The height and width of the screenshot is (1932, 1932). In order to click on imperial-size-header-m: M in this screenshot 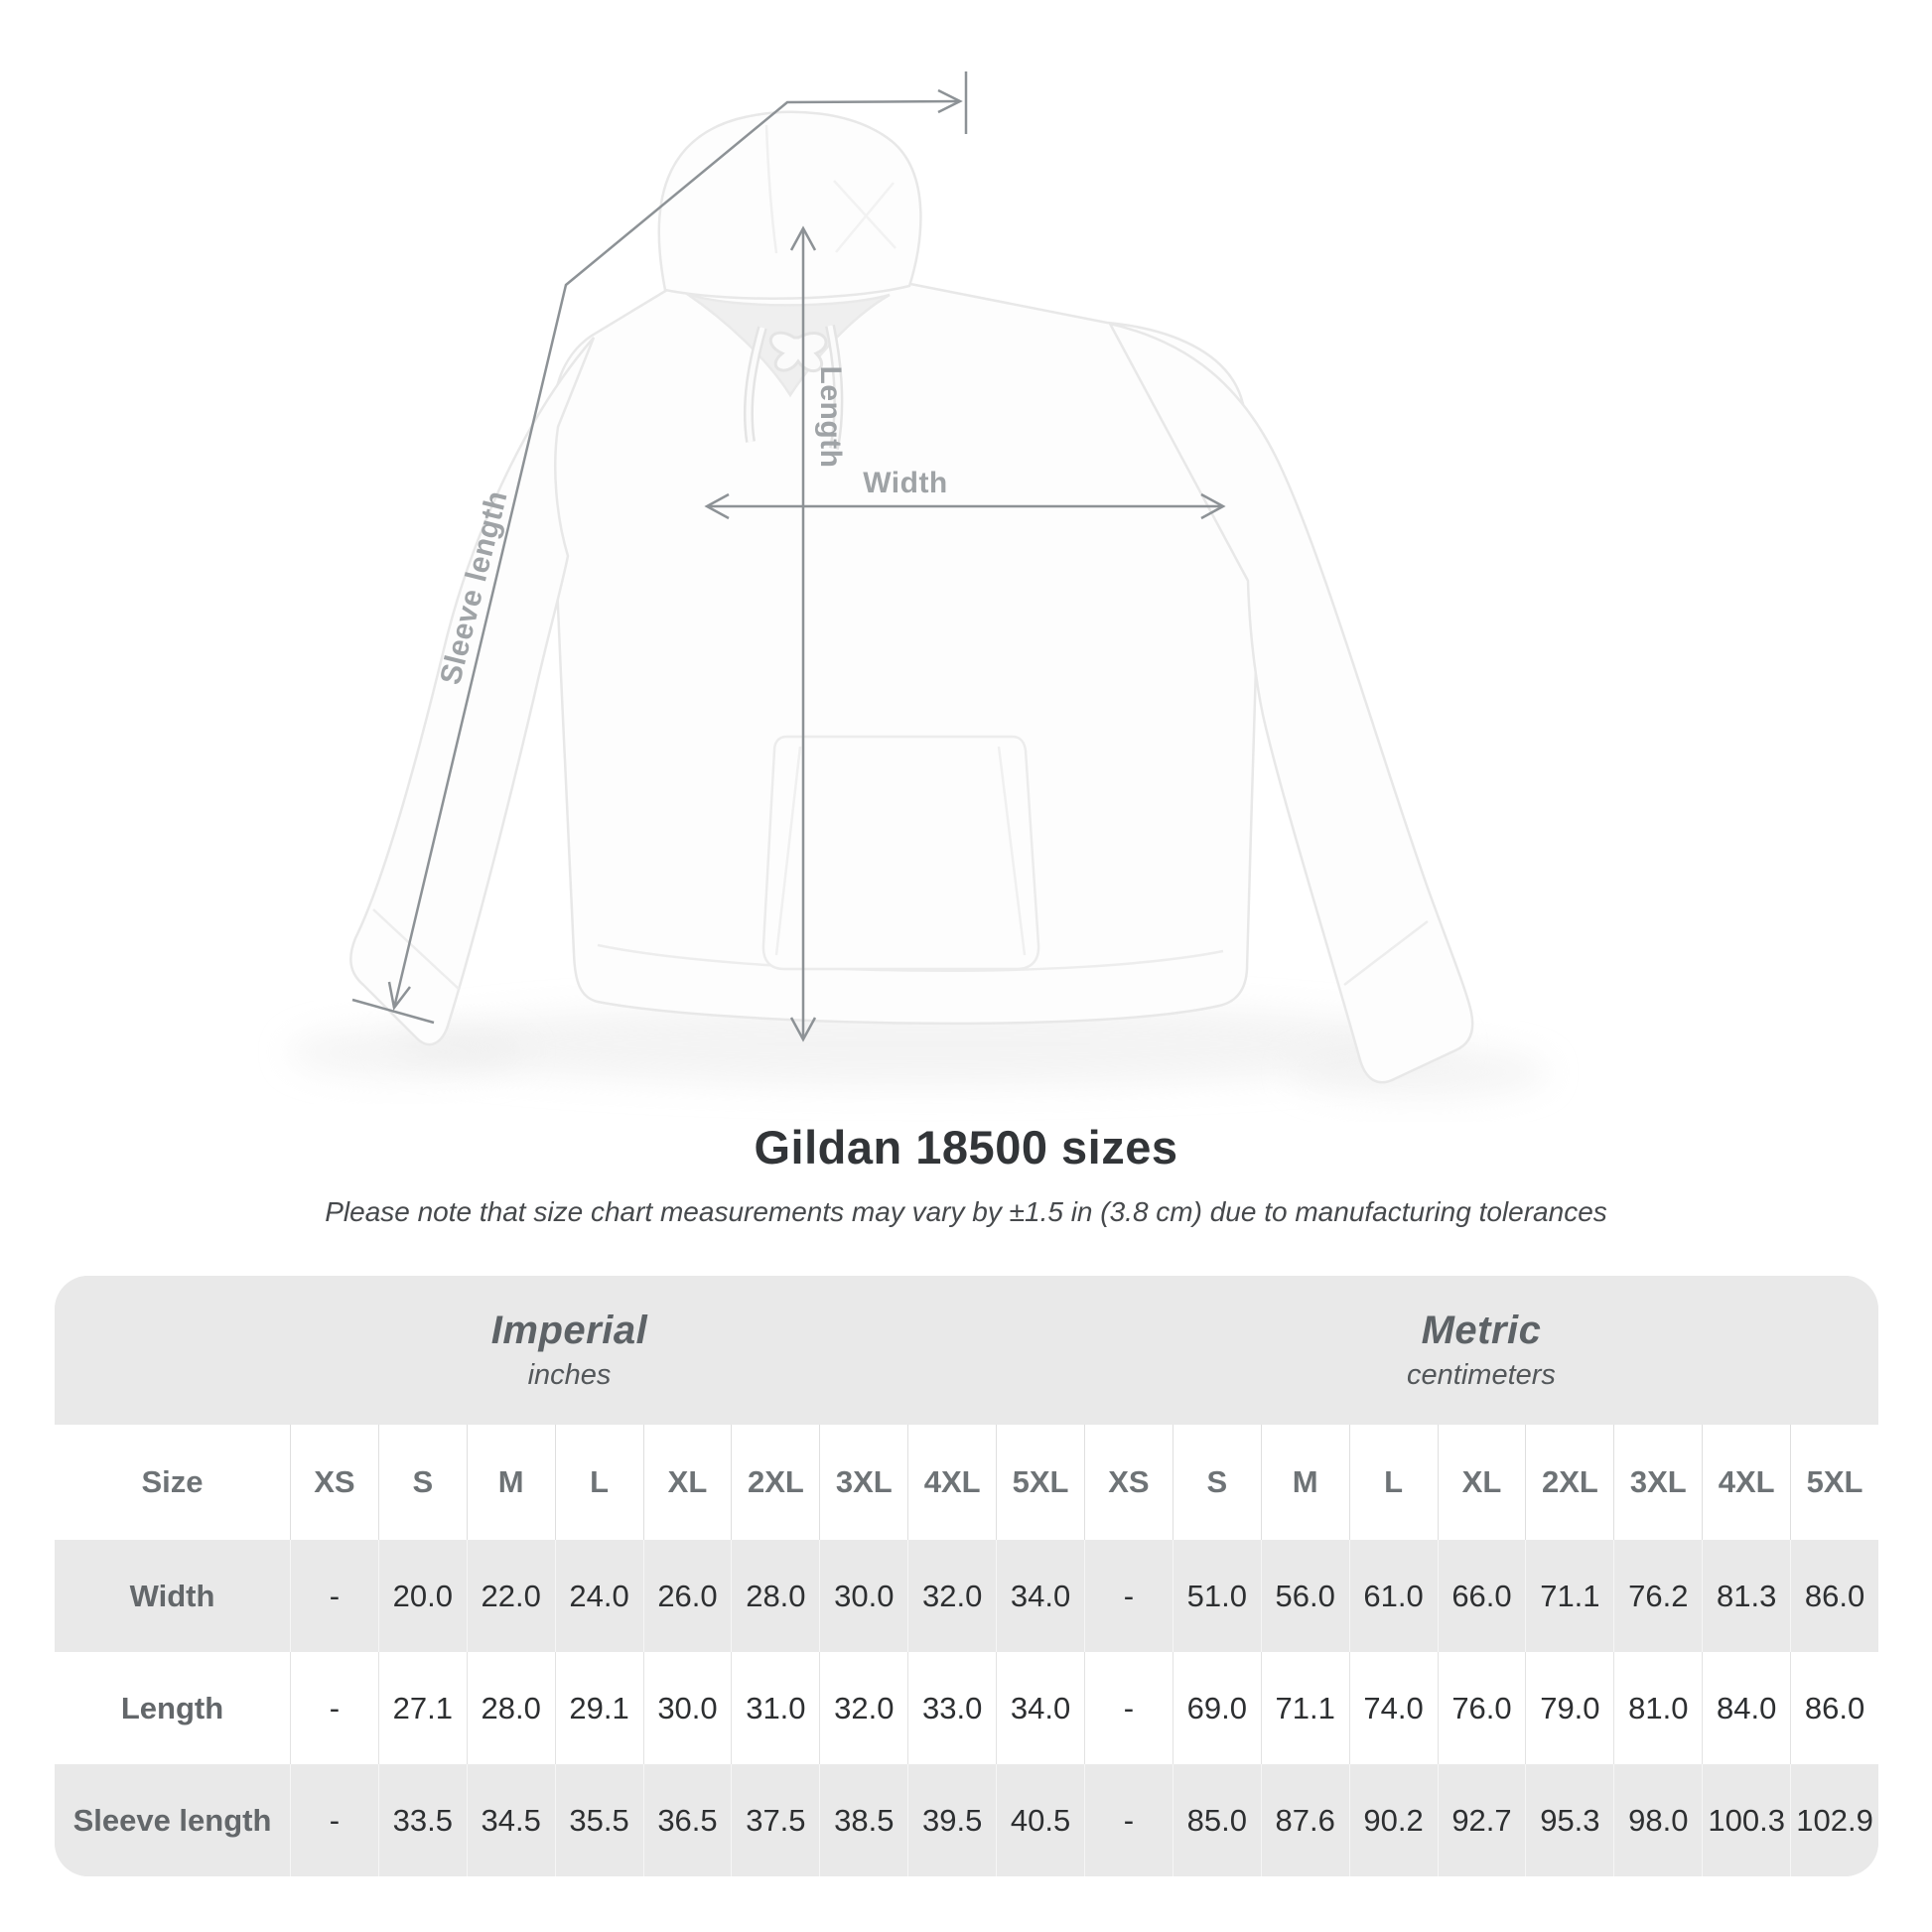, I will do `click(511, 1483)`.